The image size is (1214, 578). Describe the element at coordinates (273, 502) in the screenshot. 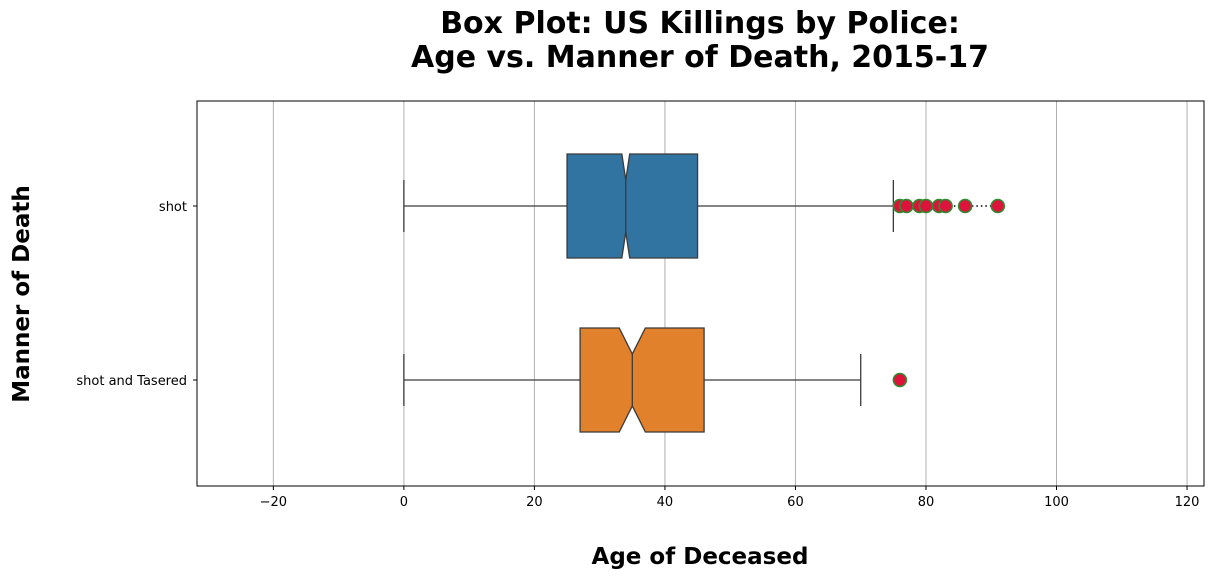

I see `x-tick-label: −20` at that location.